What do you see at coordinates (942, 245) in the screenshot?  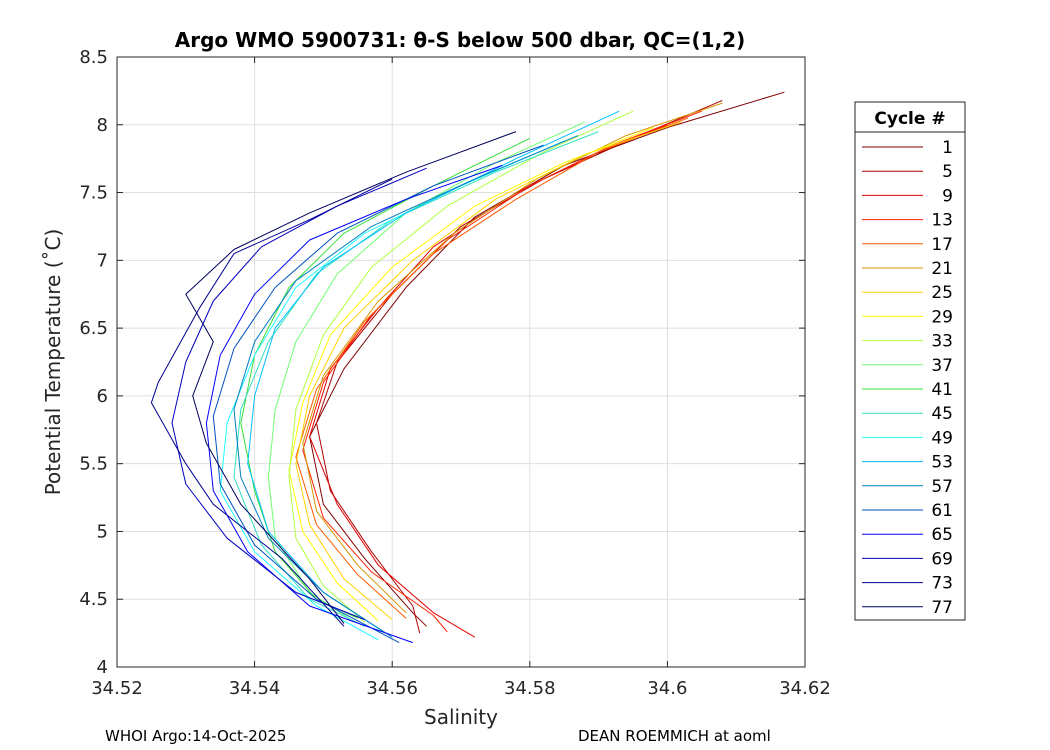 I see `legend-label-17: 17` at bounding box center [942, 245].